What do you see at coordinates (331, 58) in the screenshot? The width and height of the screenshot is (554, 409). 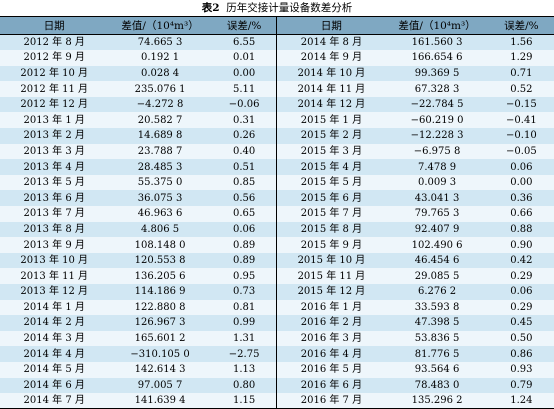 I see `right-date-cell: 2014 年 9 月` at bounding box center [331, 58].